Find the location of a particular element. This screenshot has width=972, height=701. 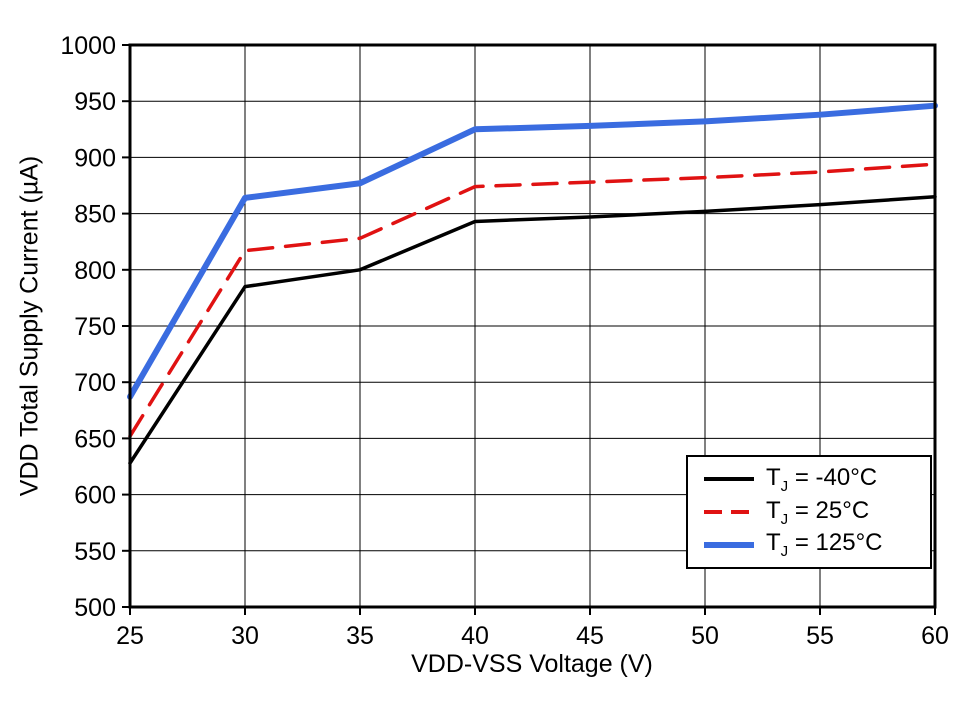

y-tick-label: 550 is located at coordinates (95, 552).